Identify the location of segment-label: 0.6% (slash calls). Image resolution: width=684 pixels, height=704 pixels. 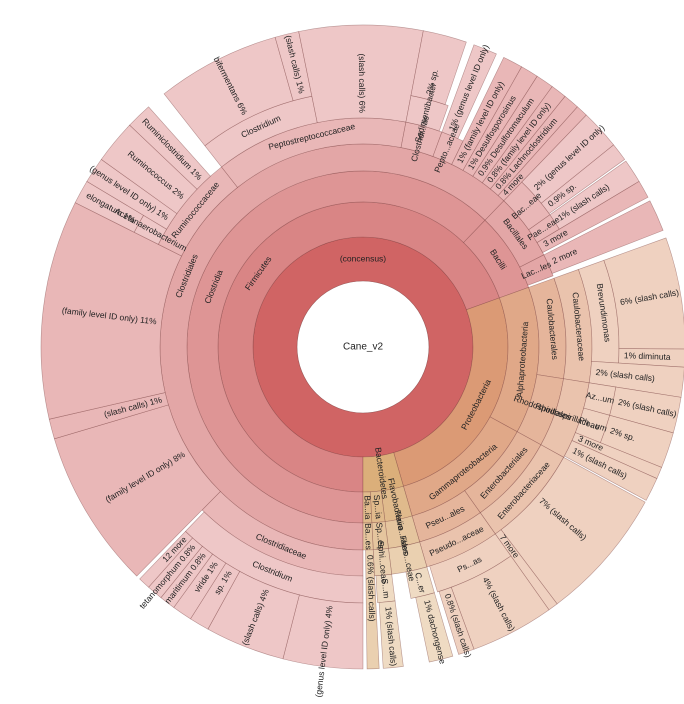
(371, 588).